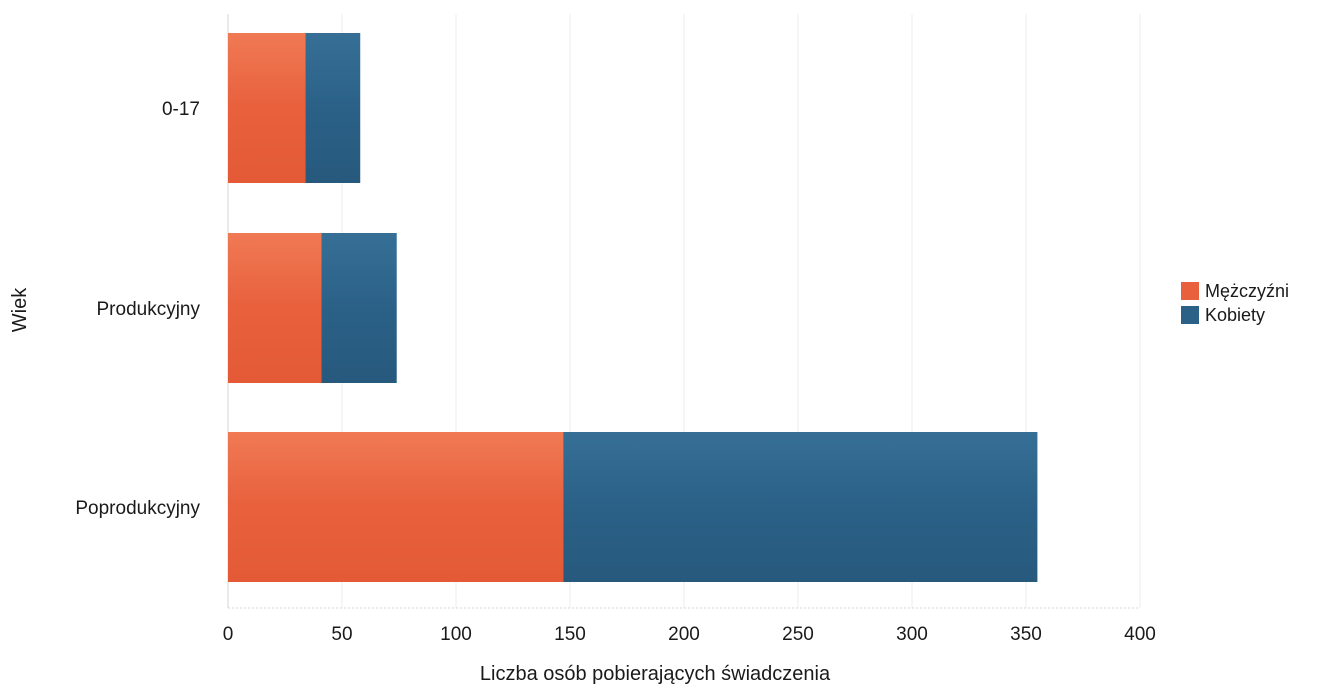 This screenshot has width=1317, height=686. I want to click on legend-label-0: Mężczyźni, so click(1247, 291).